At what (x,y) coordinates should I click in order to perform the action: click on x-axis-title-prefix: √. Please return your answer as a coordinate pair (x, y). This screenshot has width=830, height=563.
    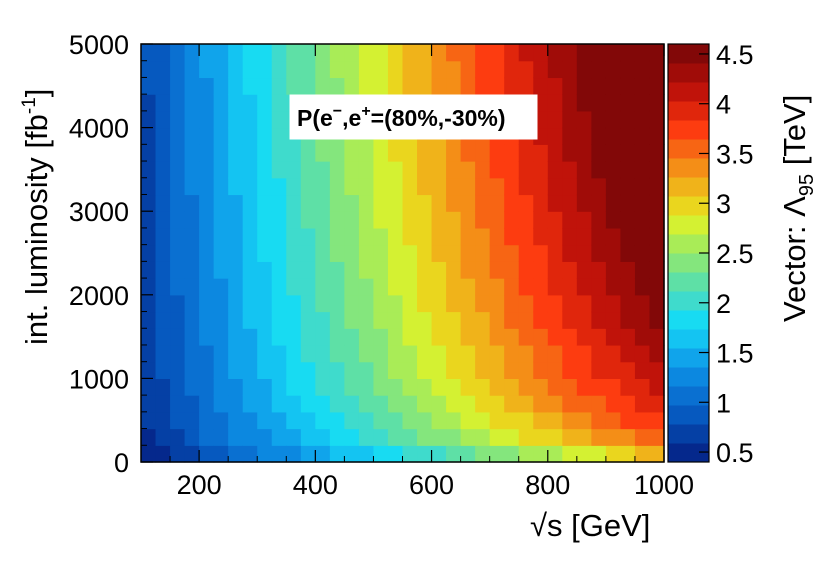
    Looking at the image, I should click on (538, 525).